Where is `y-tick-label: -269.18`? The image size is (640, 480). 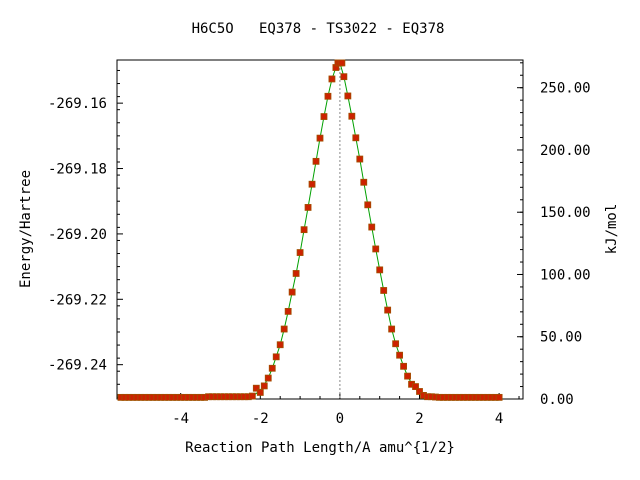
y-tick-label: -269.18 is located at coordinates (77, 170).